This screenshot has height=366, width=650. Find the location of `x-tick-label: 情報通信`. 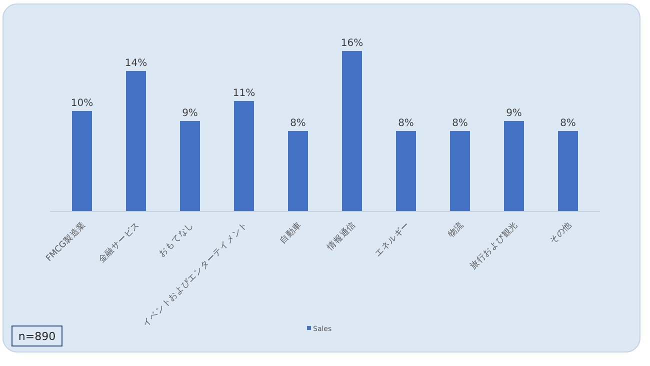

x-tick-label: 情報通信 is located at coordinates (341, 236).